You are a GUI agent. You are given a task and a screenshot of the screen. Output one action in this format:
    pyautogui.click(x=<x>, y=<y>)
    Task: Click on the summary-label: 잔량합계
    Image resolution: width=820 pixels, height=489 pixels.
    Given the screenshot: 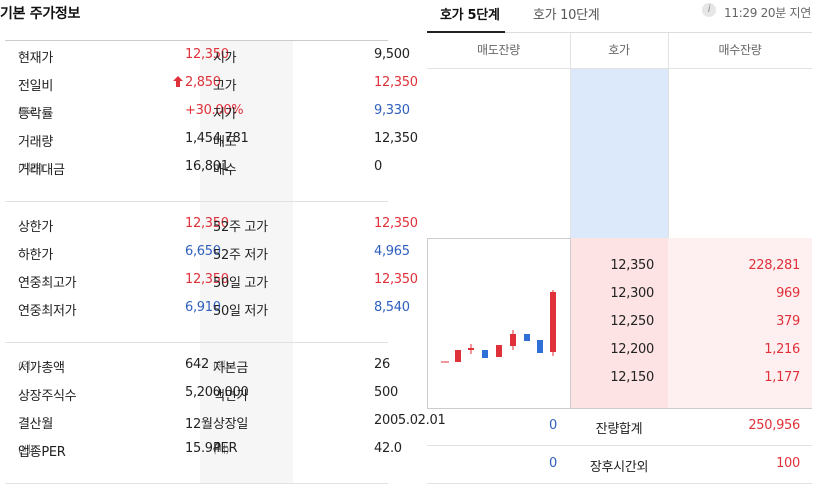 What is the action you would take?
    pyautogui.click(x=619, y=429)
    